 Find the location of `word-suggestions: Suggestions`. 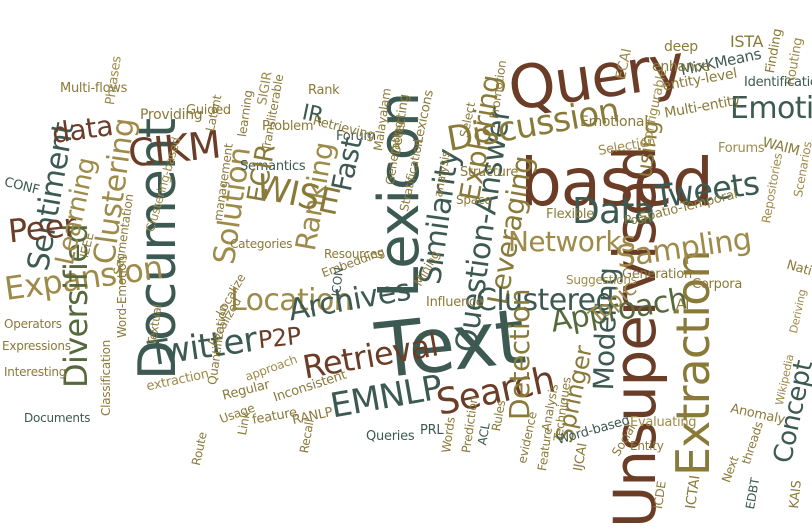

word-suggestions: Suggestions is located at coordinates (601, 280).